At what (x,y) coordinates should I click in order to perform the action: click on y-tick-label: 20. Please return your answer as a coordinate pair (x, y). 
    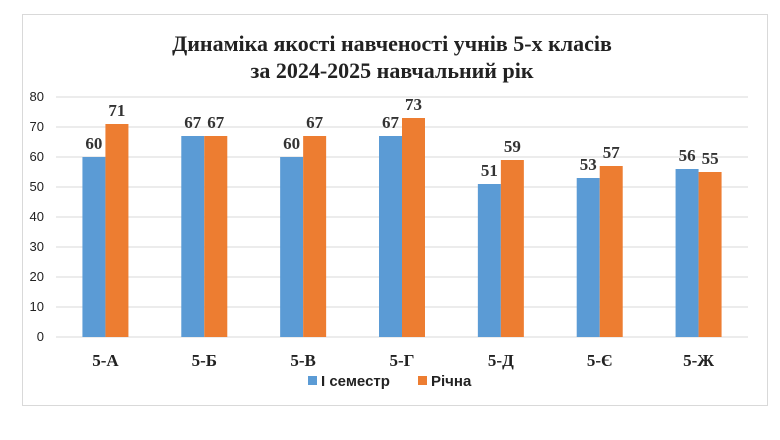
    Looking at the image, I should click on (37, 276).